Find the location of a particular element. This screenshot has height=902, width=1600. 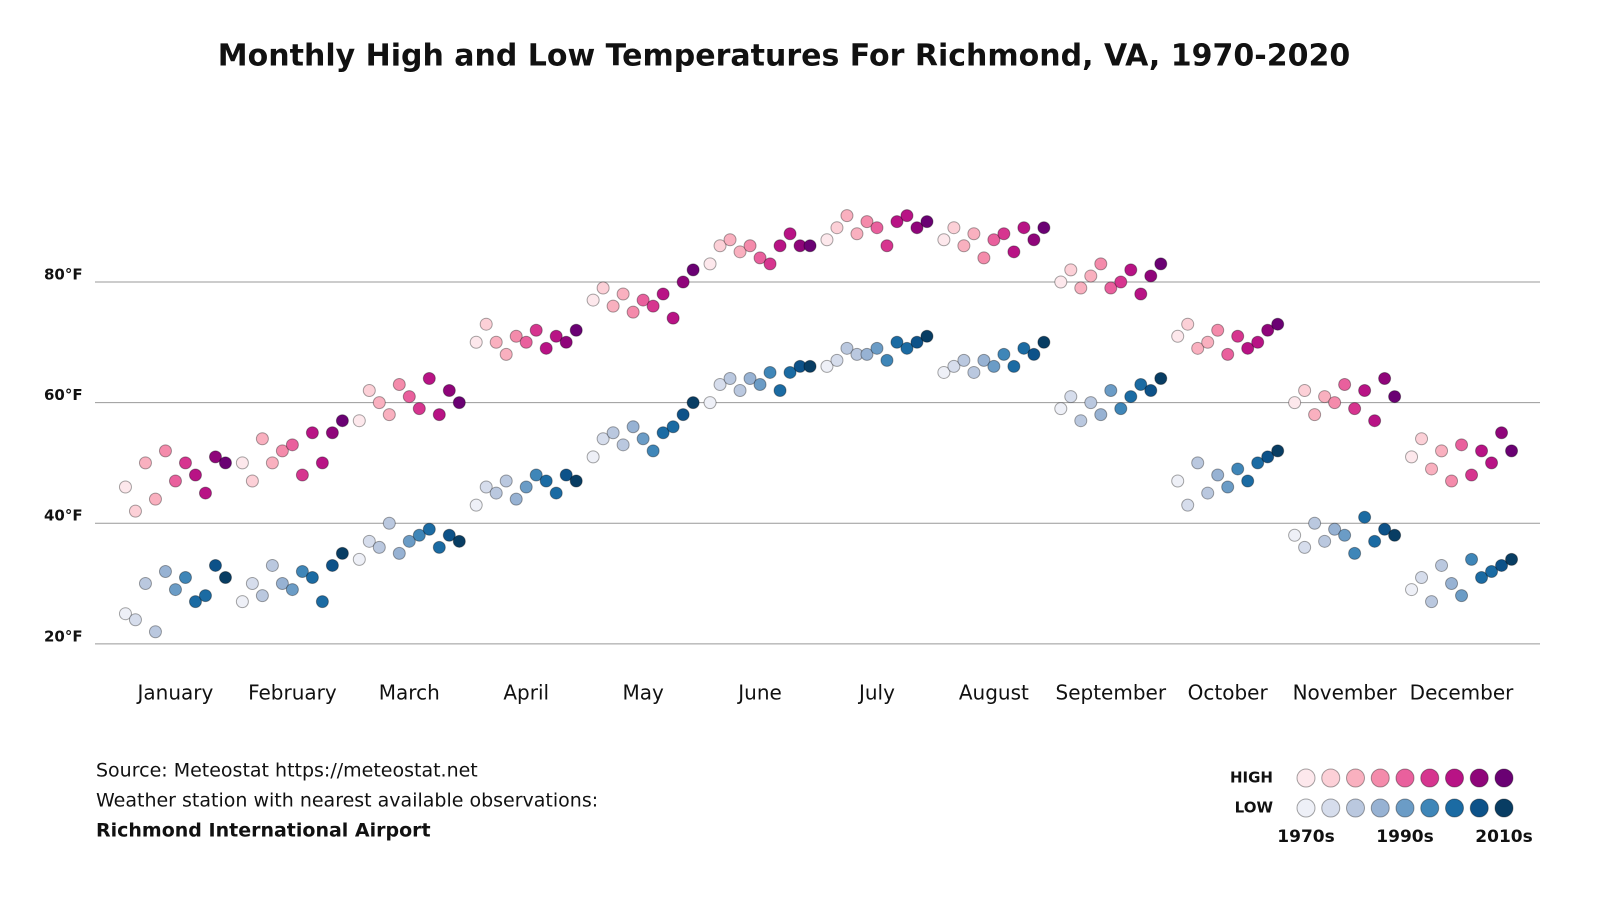

source-line: Source: Meteostat https://meteostat.net is located at coordinates (287, 771).